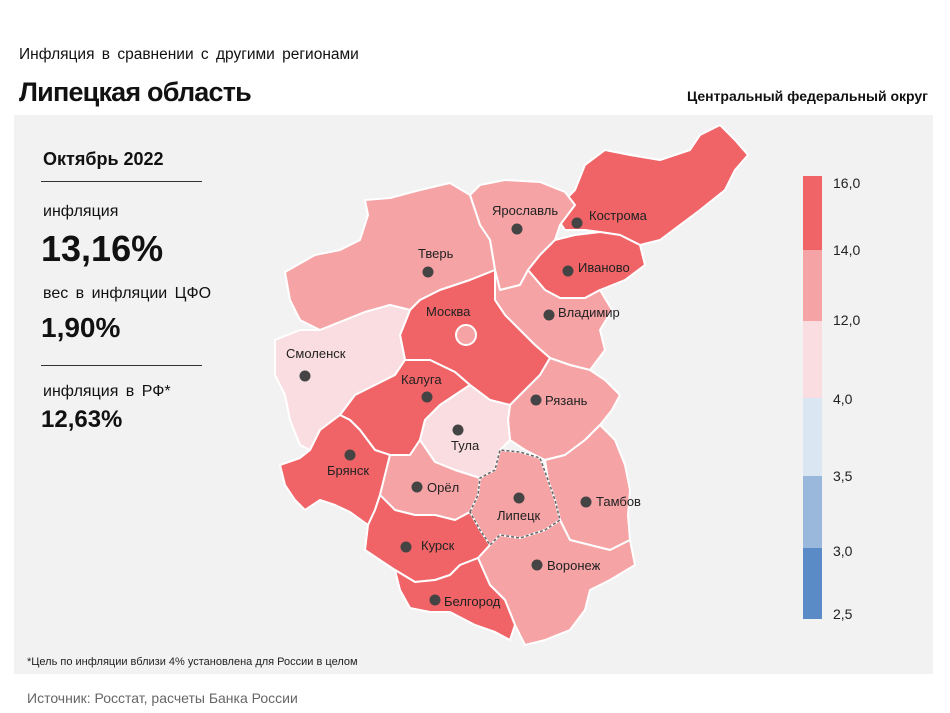 This screenshot has height=713, width=950. I want to click on legend-tick-1: 14,0, so click(846, 250).